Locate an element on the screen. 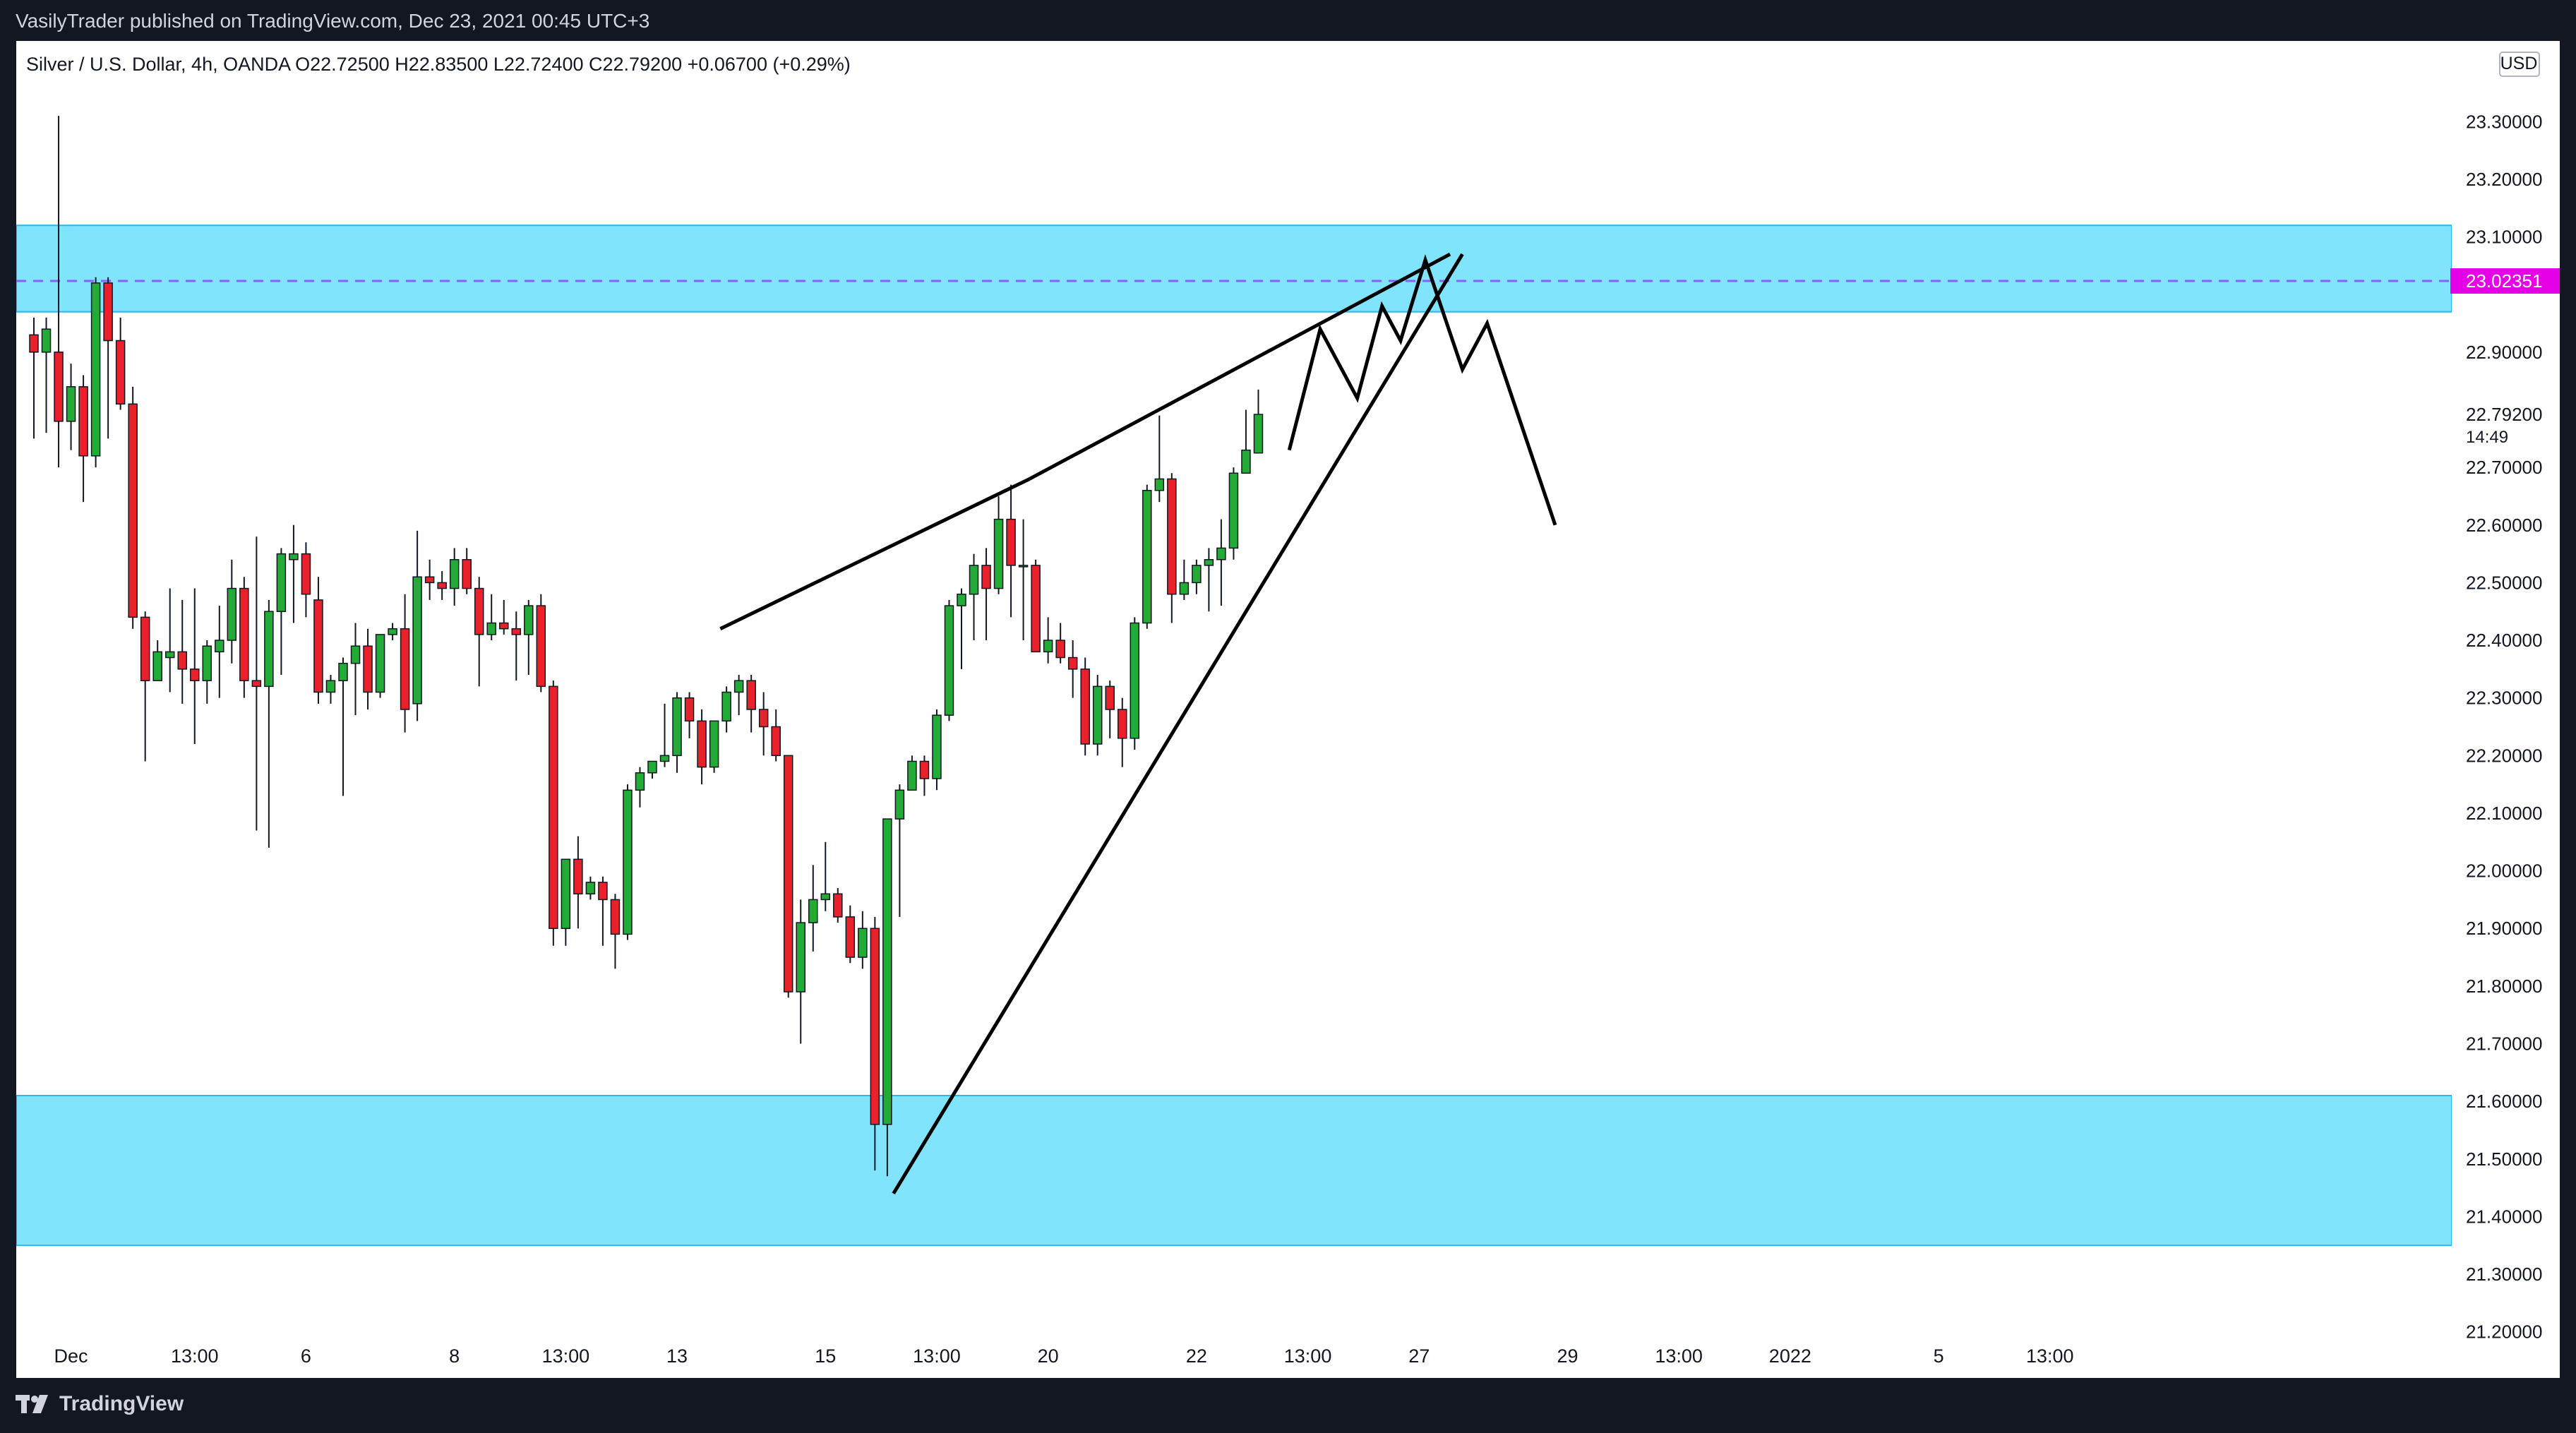  y-tick-label: 22.90000 is located at coordinates (2504, 352).